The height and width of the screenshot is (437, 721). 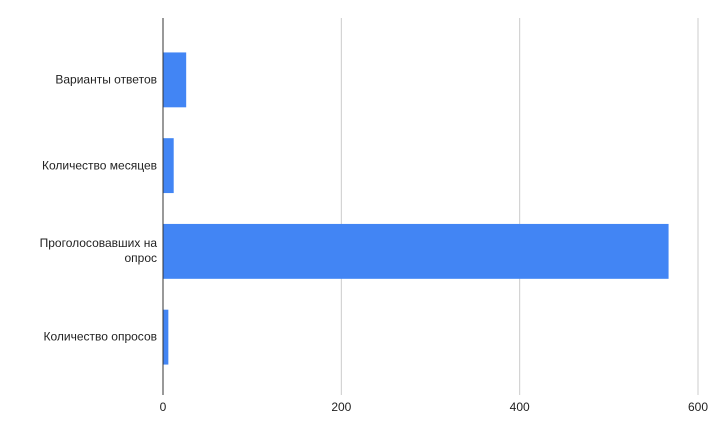 I want to click on x-tick-label: 600, so click(x=698, y=407).